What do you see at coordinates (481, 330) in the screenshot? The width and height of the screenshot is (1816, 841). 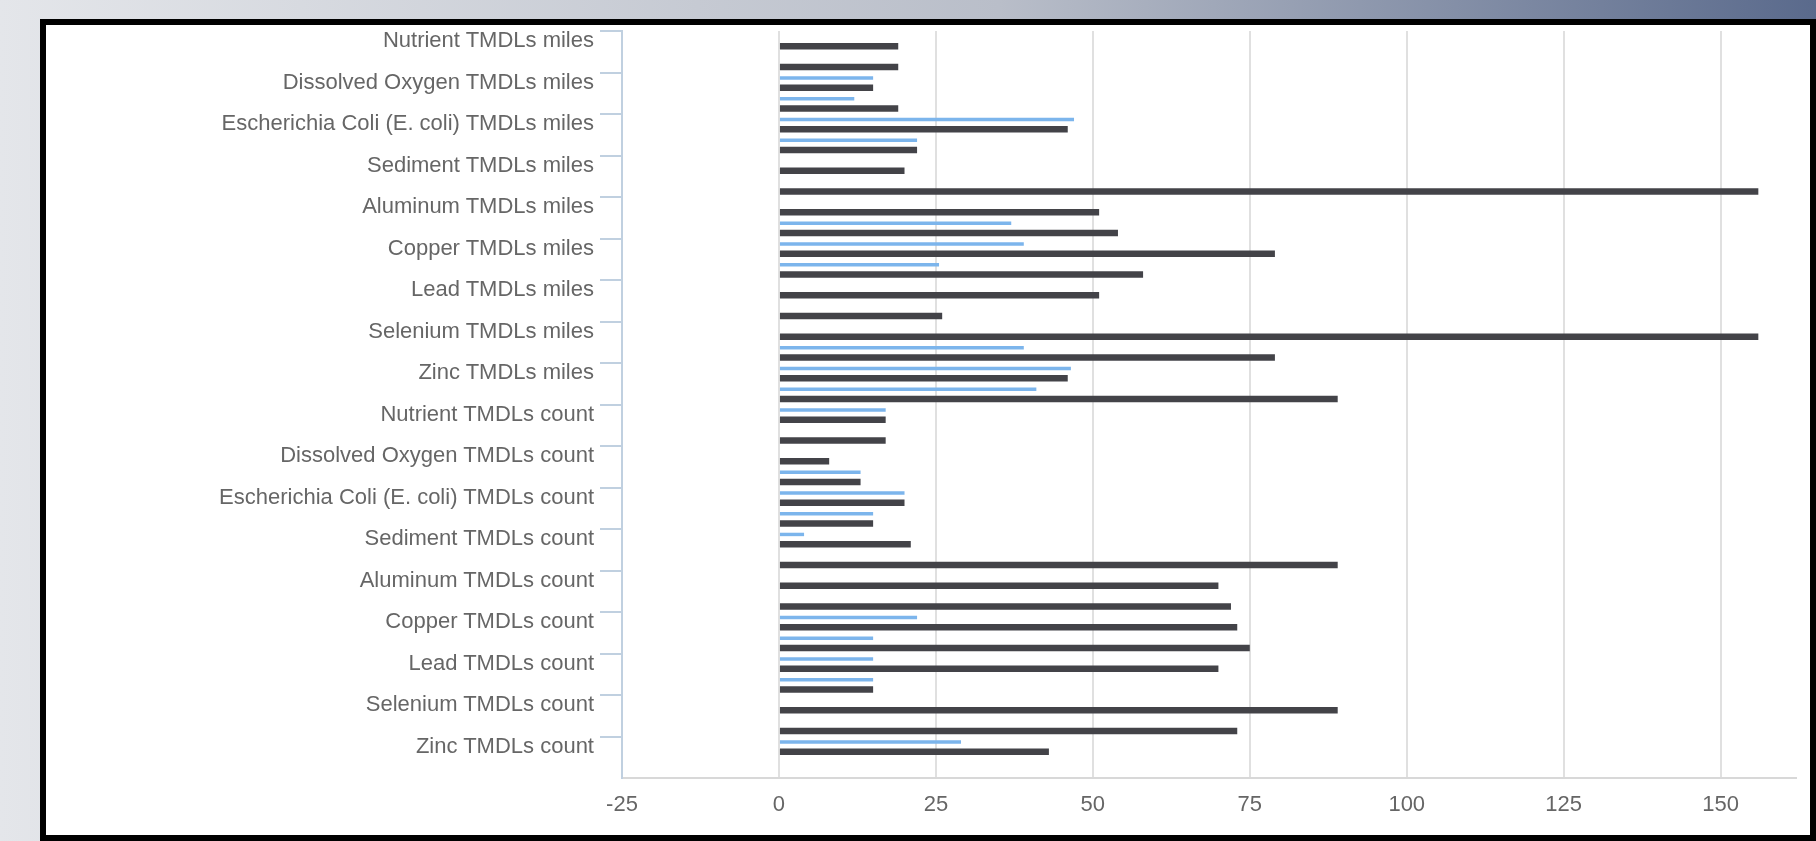 I see `y-tick-label: Selenium TMDLs miles` at bounding box center [481, 330].